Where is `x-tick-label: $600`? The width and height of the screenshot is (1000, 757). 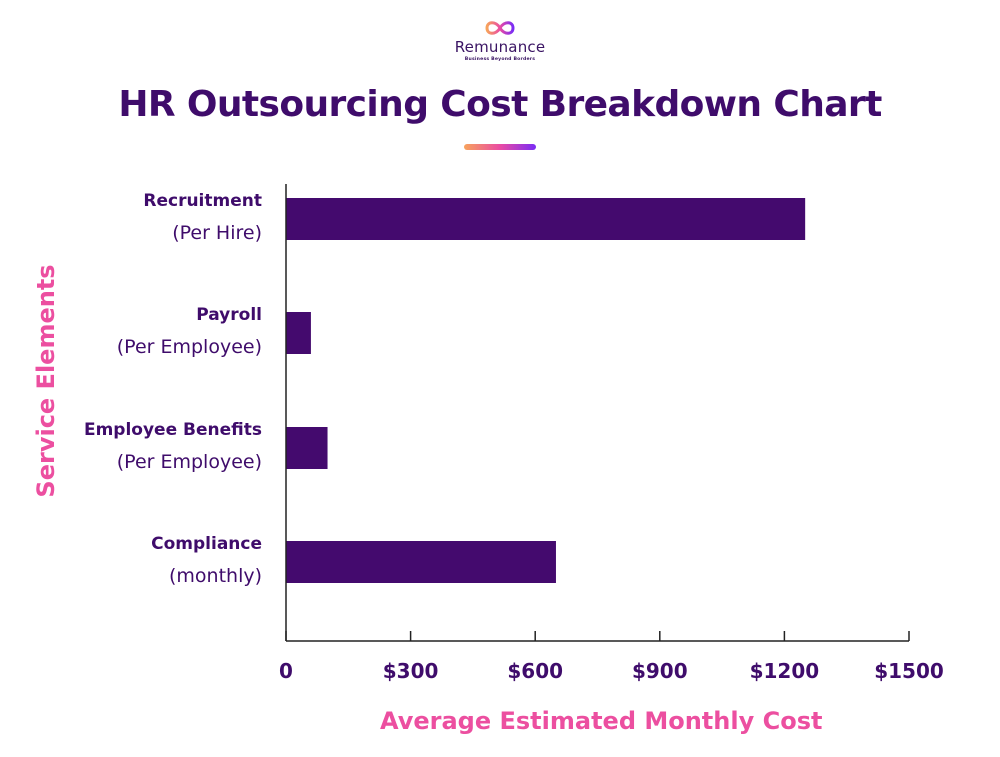 x-tick-label: $600 is located at coordinates (535, 671).